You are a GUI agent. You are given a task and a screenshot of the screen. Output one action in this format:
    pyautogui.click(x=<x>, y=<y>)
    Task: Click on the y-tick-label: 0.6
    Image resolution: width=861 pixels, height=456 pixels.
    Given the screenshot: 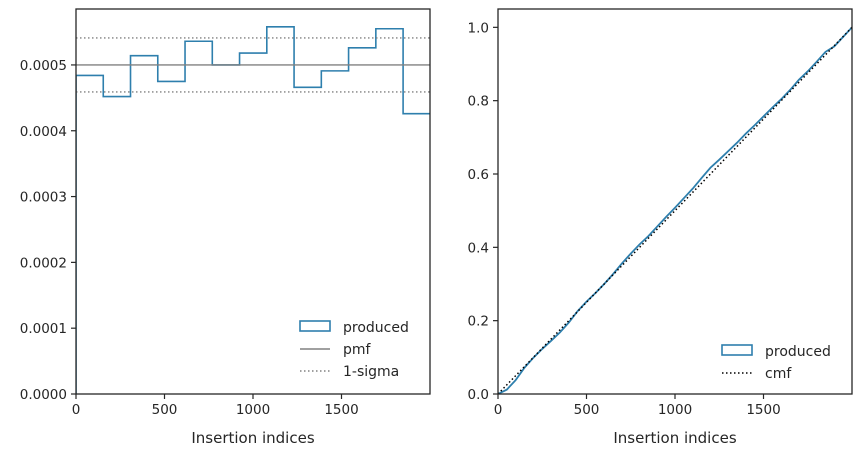 What is the action you would take?
    pyautogui.click(x=478, y=175)
    